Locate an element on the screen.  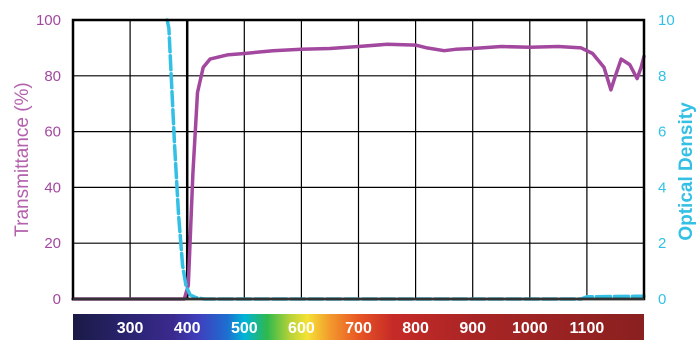
wavelength-label: 1100 is located at coordinates (587, 328).